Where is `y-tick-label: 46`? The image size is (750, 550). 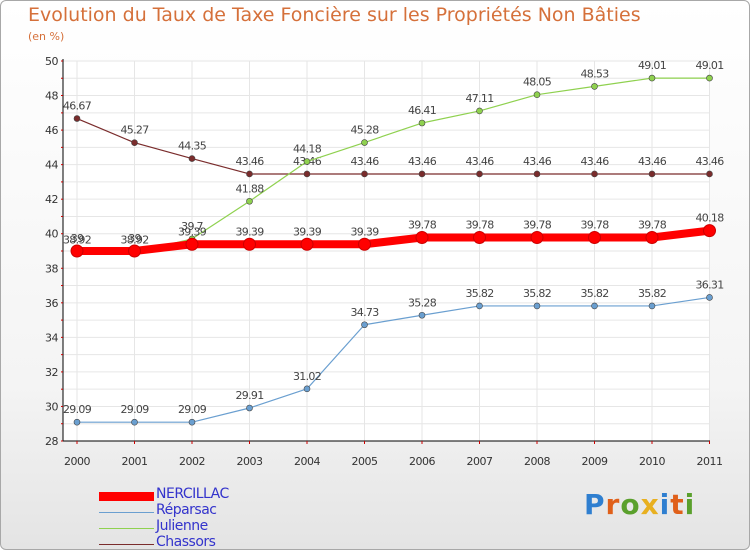
y-tick-label: 46 is located at coordinates (51, 130).